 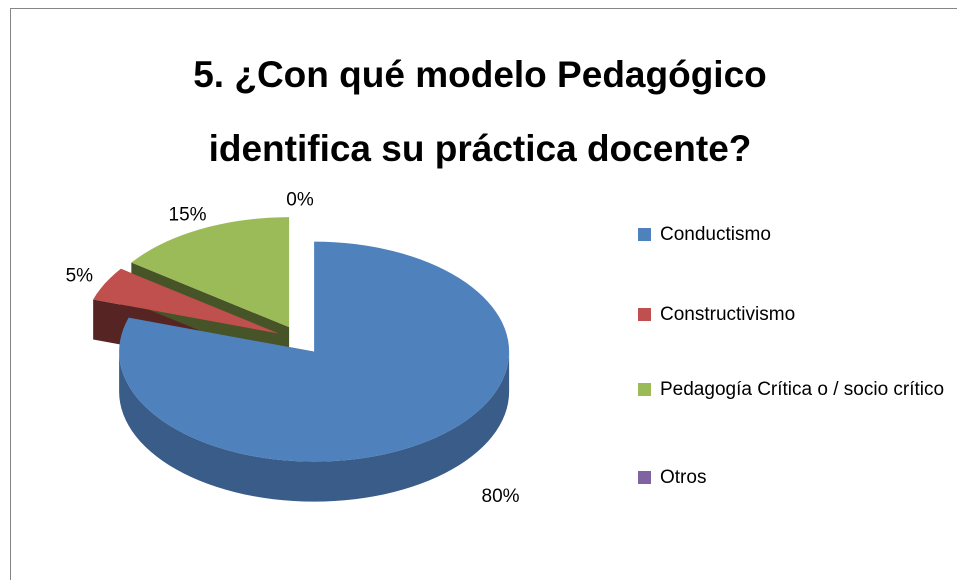 I want to click on legend-label: Otros, so click(x=683, y=477).